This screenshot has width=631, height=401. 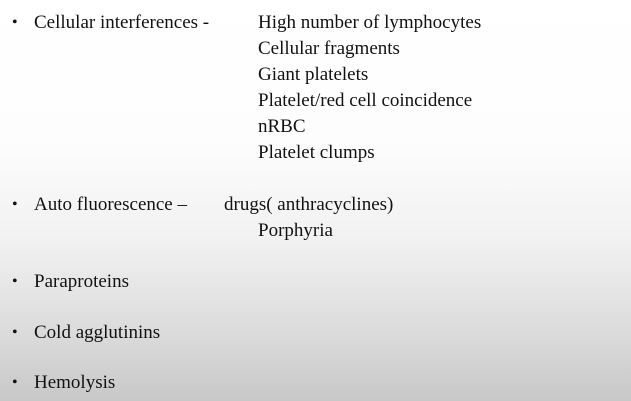 What do you see at coordinates (313, 74) in the screenshot?
I see `sub-item: Giant platelets` at bounding box center [313, 74].